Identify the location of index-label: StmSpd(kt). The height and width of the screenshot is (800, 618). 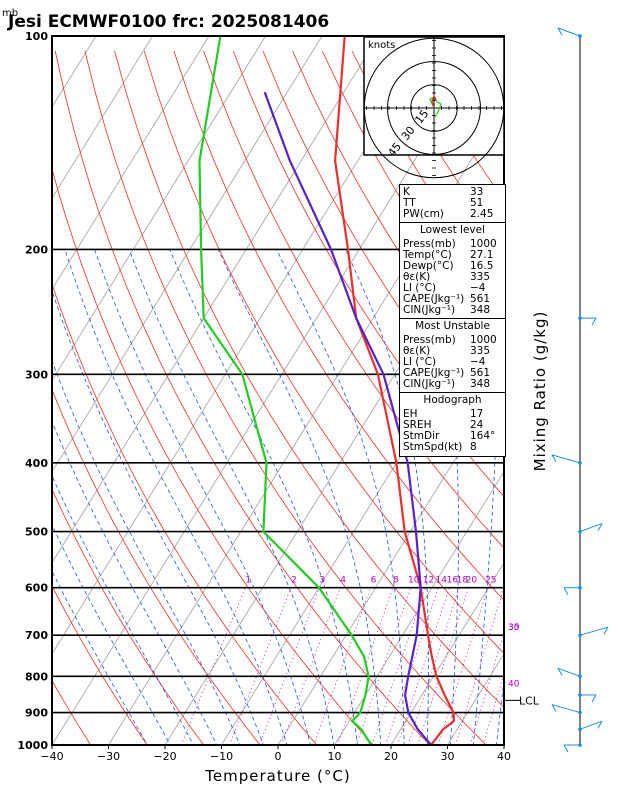
(433, 447).